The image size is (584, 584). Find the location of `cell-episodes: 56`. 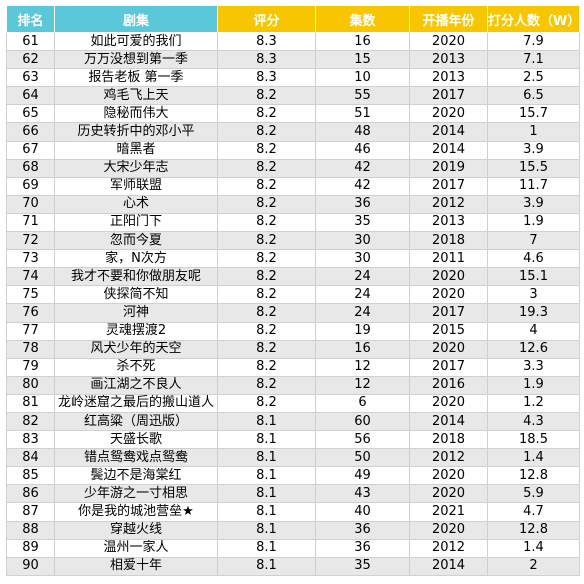

cell-episodes: 56 is located at coordinates (362, 440).